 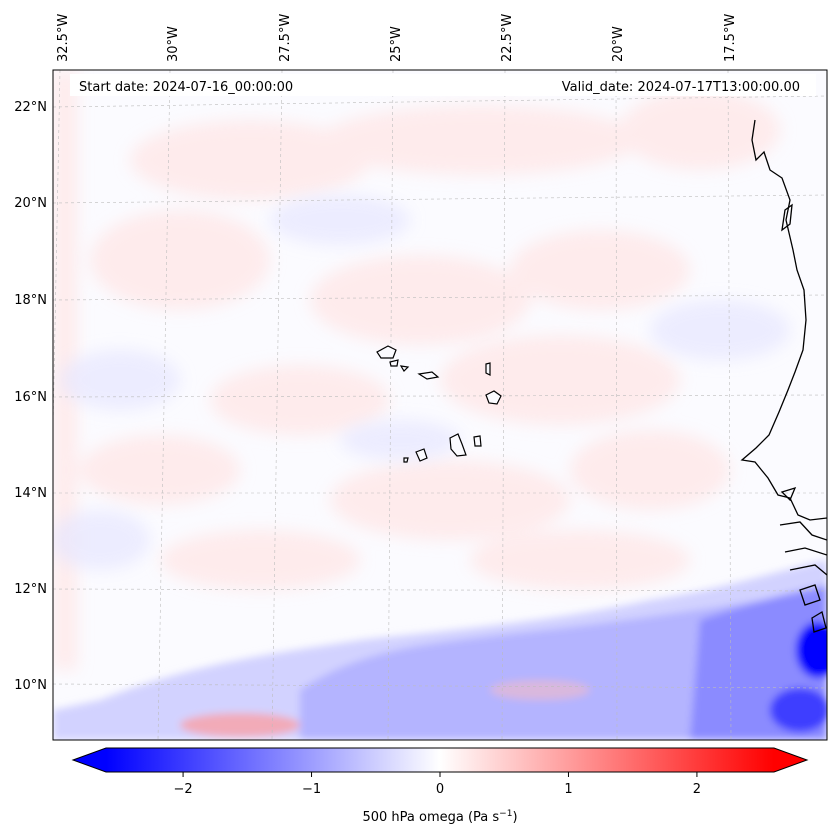 What do you see at coordinates (30, 107) in the screenshot?
I see `lat-label: 22°N` at bounding box center [30, 107].